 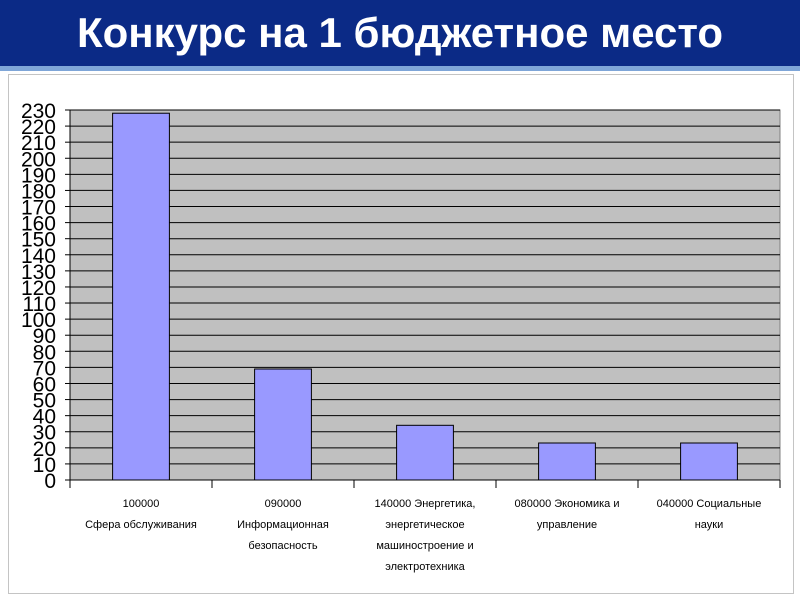 I want to click on y-tick-label: 80, so click(x=44, y=352).